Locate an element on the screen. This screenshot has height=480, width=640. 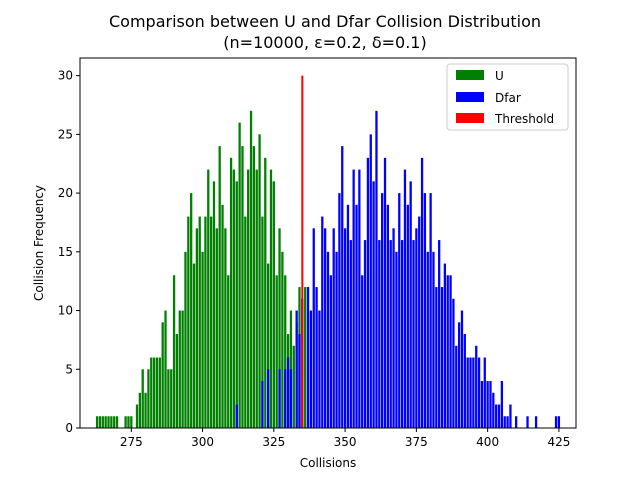
x-tick-label: 425 is located at coordinates (558, 442).